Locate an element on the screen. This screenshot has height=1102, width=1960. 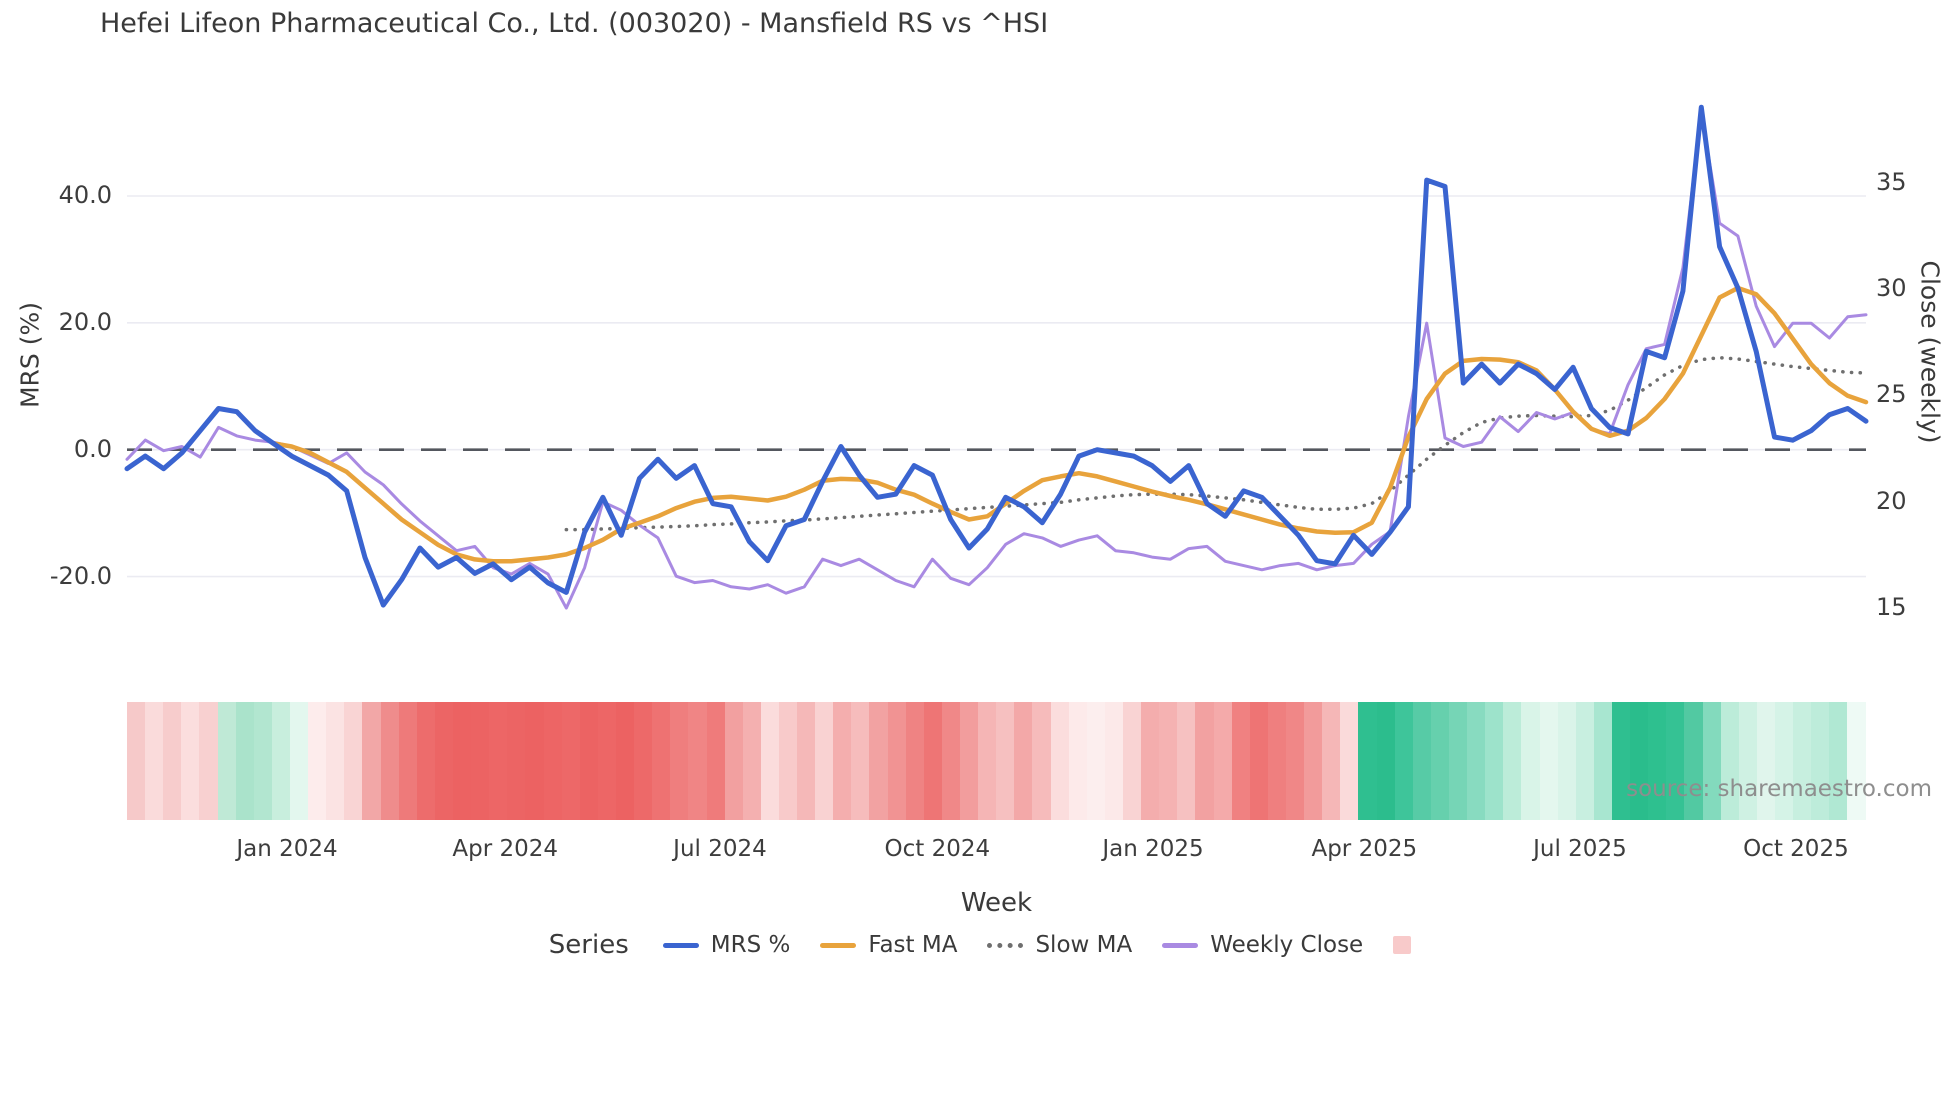
x-axis-tick: Jan 2024 is located at coordinates (287, 849).